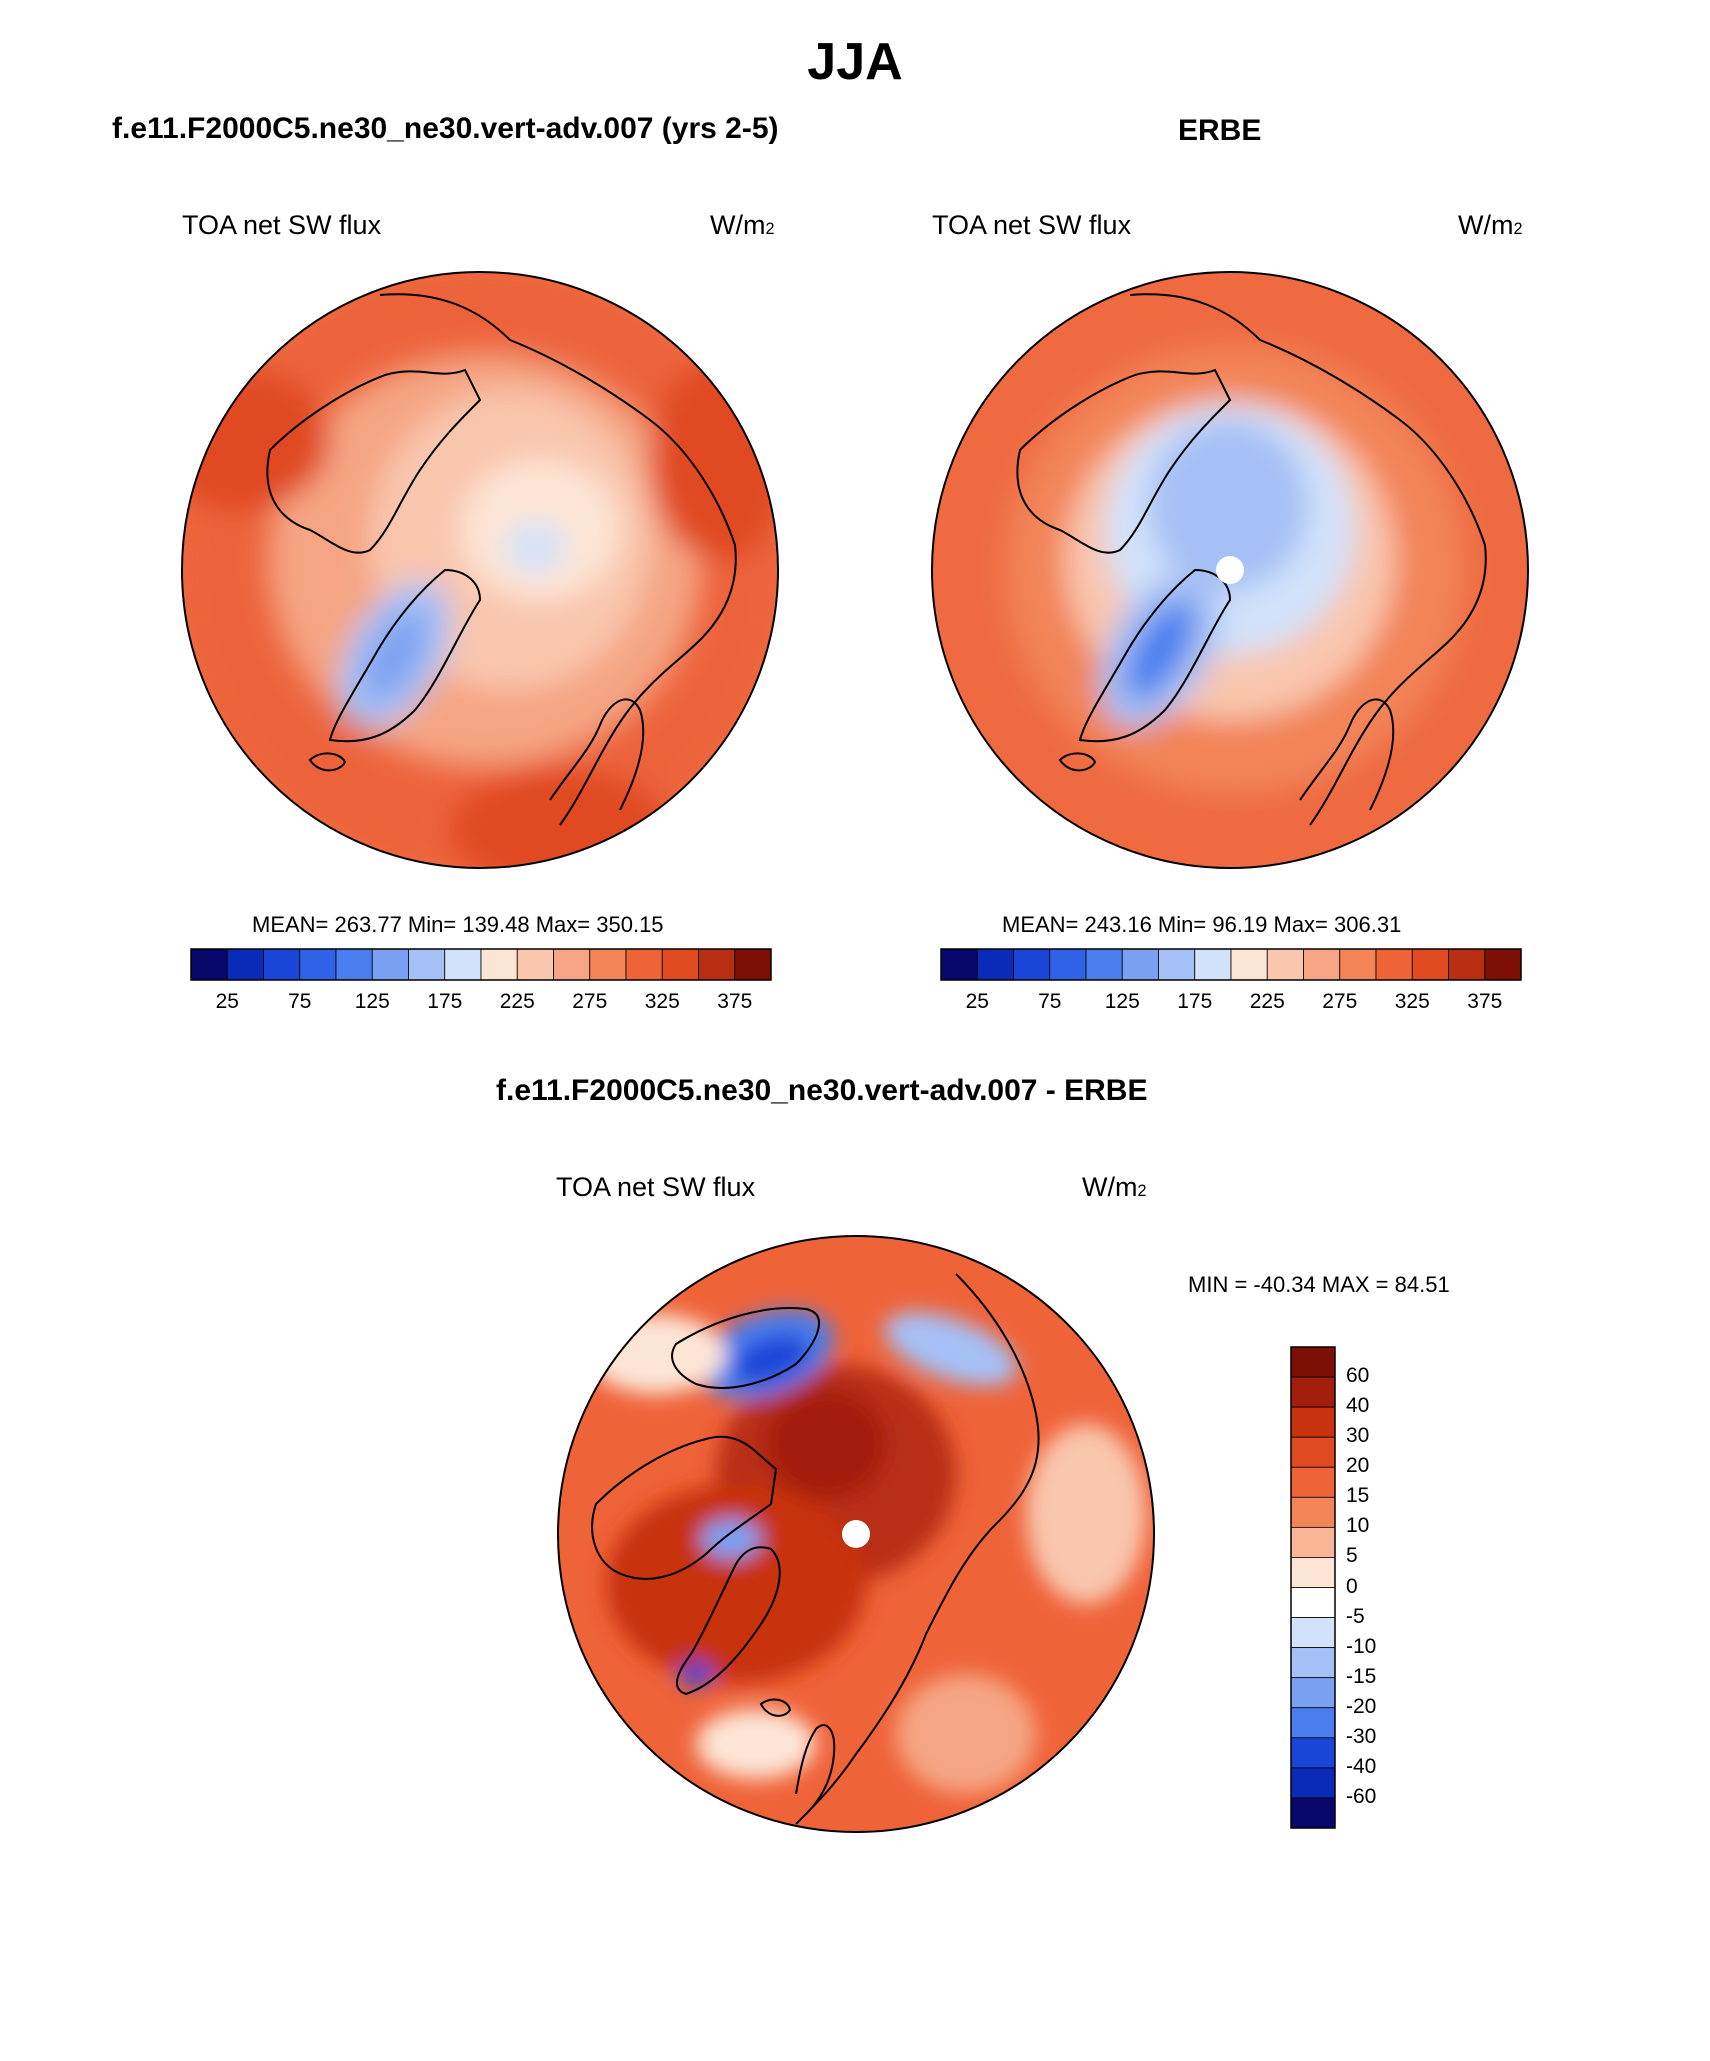 The width and height of the screenshot is (1710, 2061). I want to click on model-colorbar-frame, so click(481, 964).